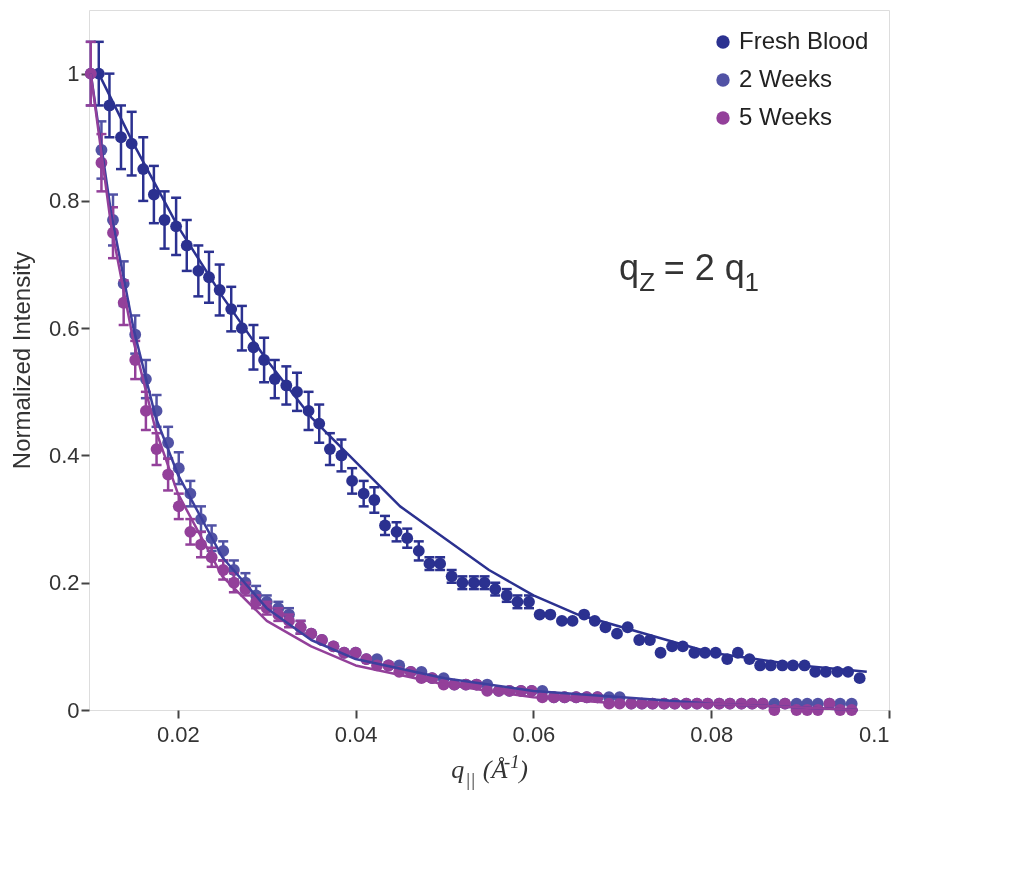 Image resolution: width=1018 pixels, height=877 pixels. Describe the element at coordinates (64, 455) in the screenshot. I see `y-tick-label: 0.4` at that location.